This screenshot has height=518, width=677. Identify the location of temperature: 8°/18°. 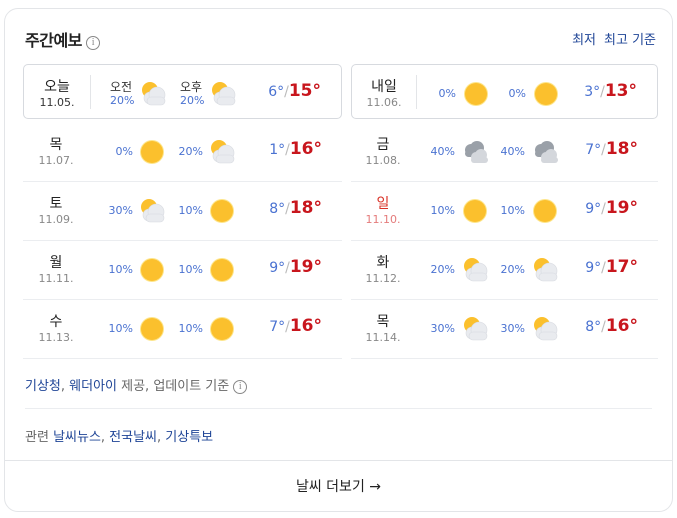
(295, 208).